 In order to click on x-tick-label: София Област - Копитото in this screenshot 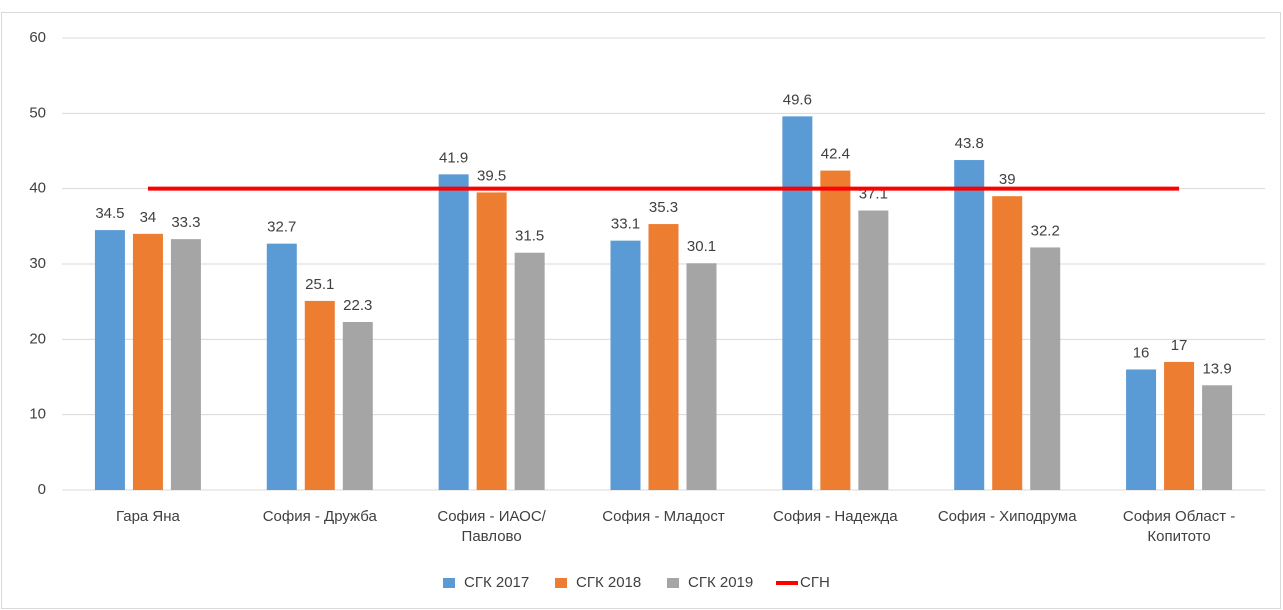, I will do `click(1179, 526)`.